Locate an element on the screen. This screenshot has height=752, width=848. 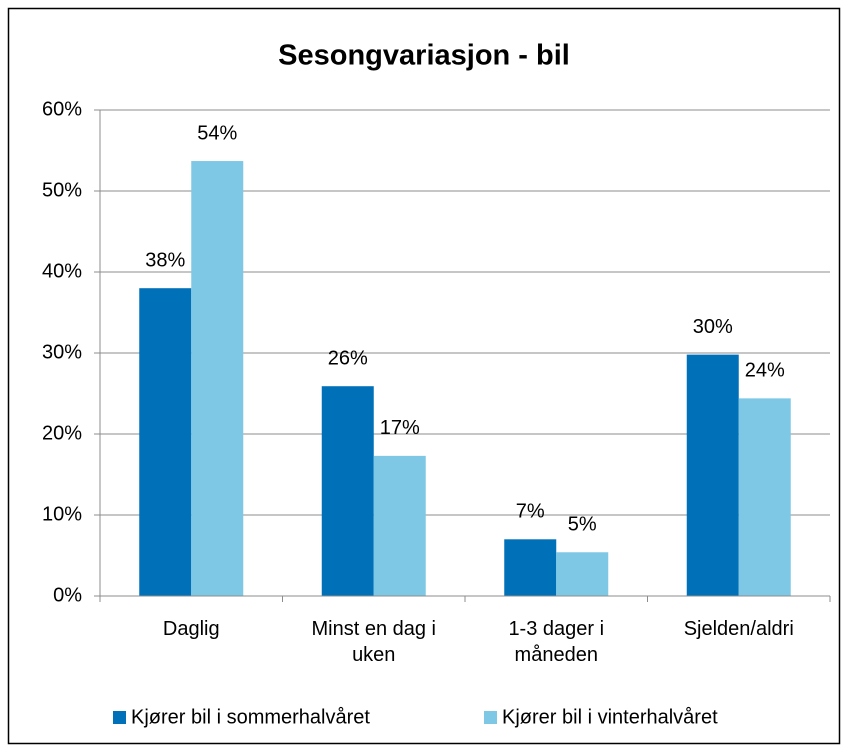
data-label: 24% is located at coordinates (765, 371).